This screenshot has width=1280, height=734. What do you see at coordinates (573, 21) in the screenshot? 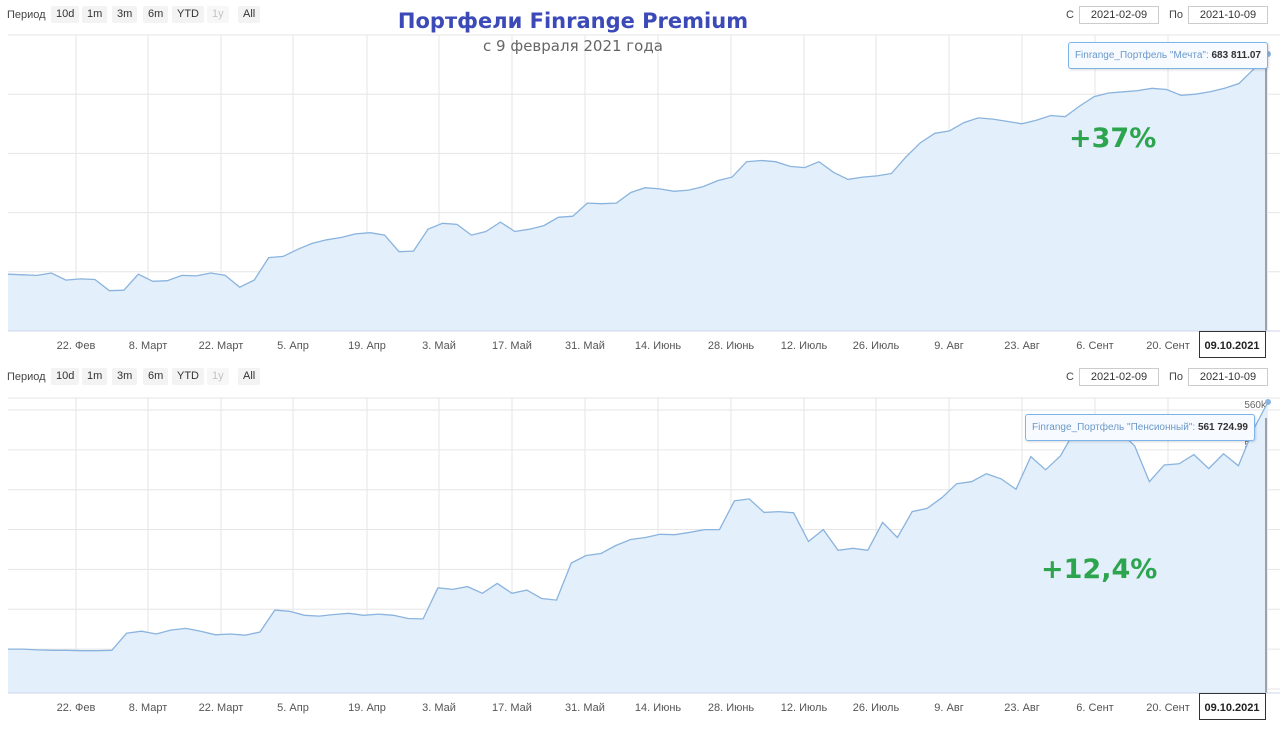
I see `page-title: Портфели Finrange Premium` at bounding box center [573, 21].